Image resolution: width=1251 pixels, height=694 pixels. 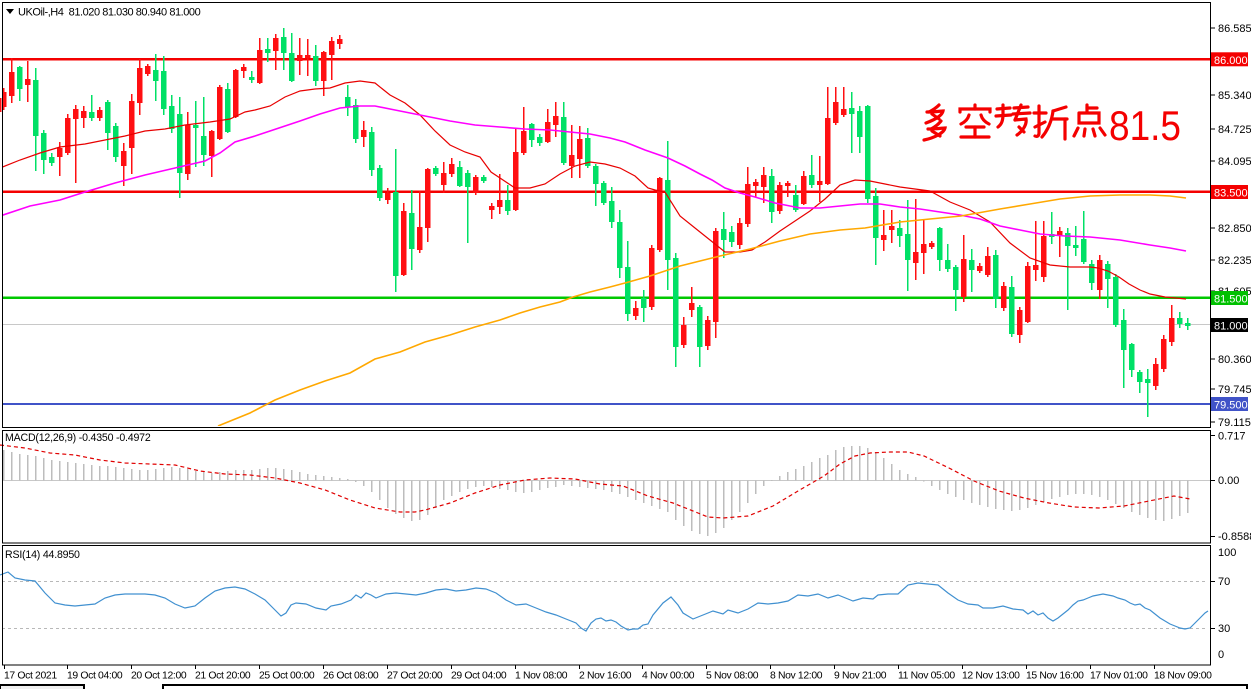 I want to click on svg-text: 18 Nov 09:00, so click(x=1183, y=676).